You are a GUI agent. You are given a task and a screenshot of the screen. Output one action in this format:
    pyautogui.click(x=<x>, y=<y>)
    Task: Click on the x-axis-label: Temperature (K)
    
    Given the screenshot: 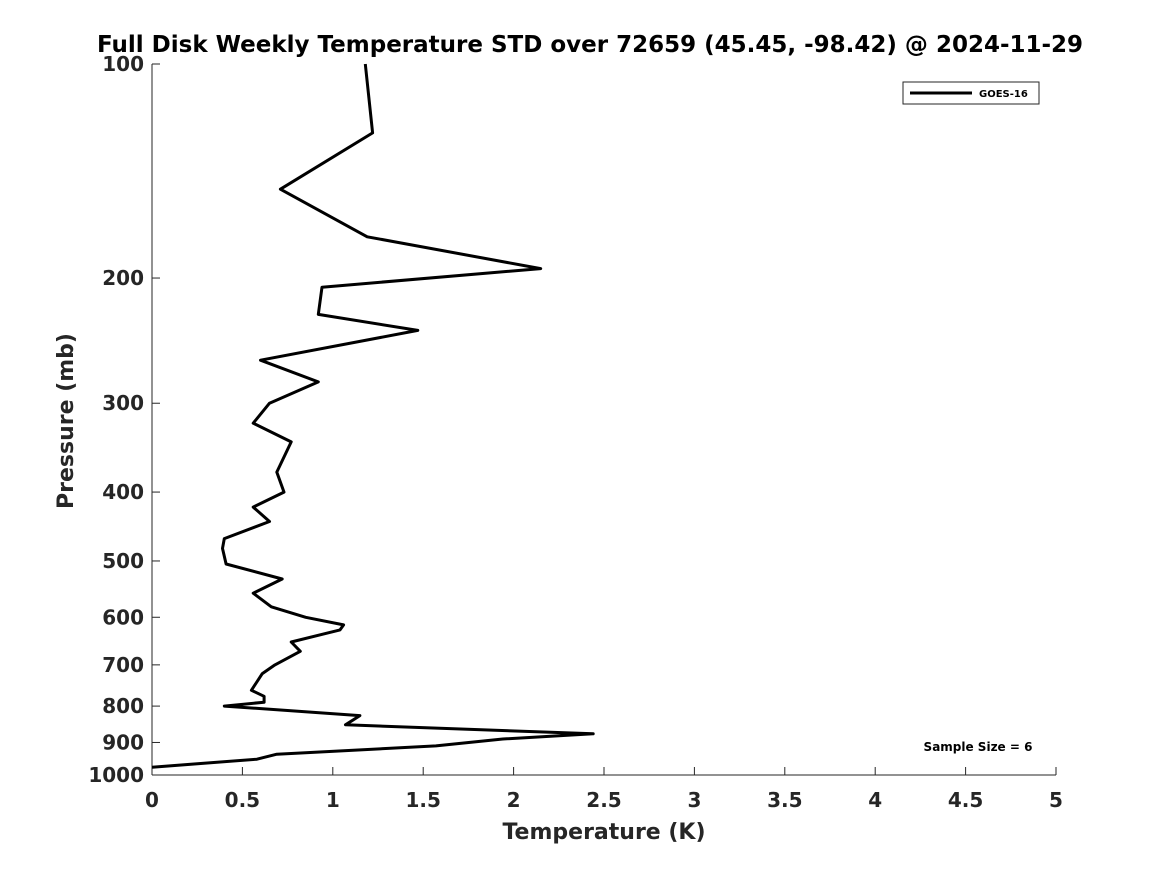 What is the action you would take?
    pyautogui.click(x=603, y=832)
    